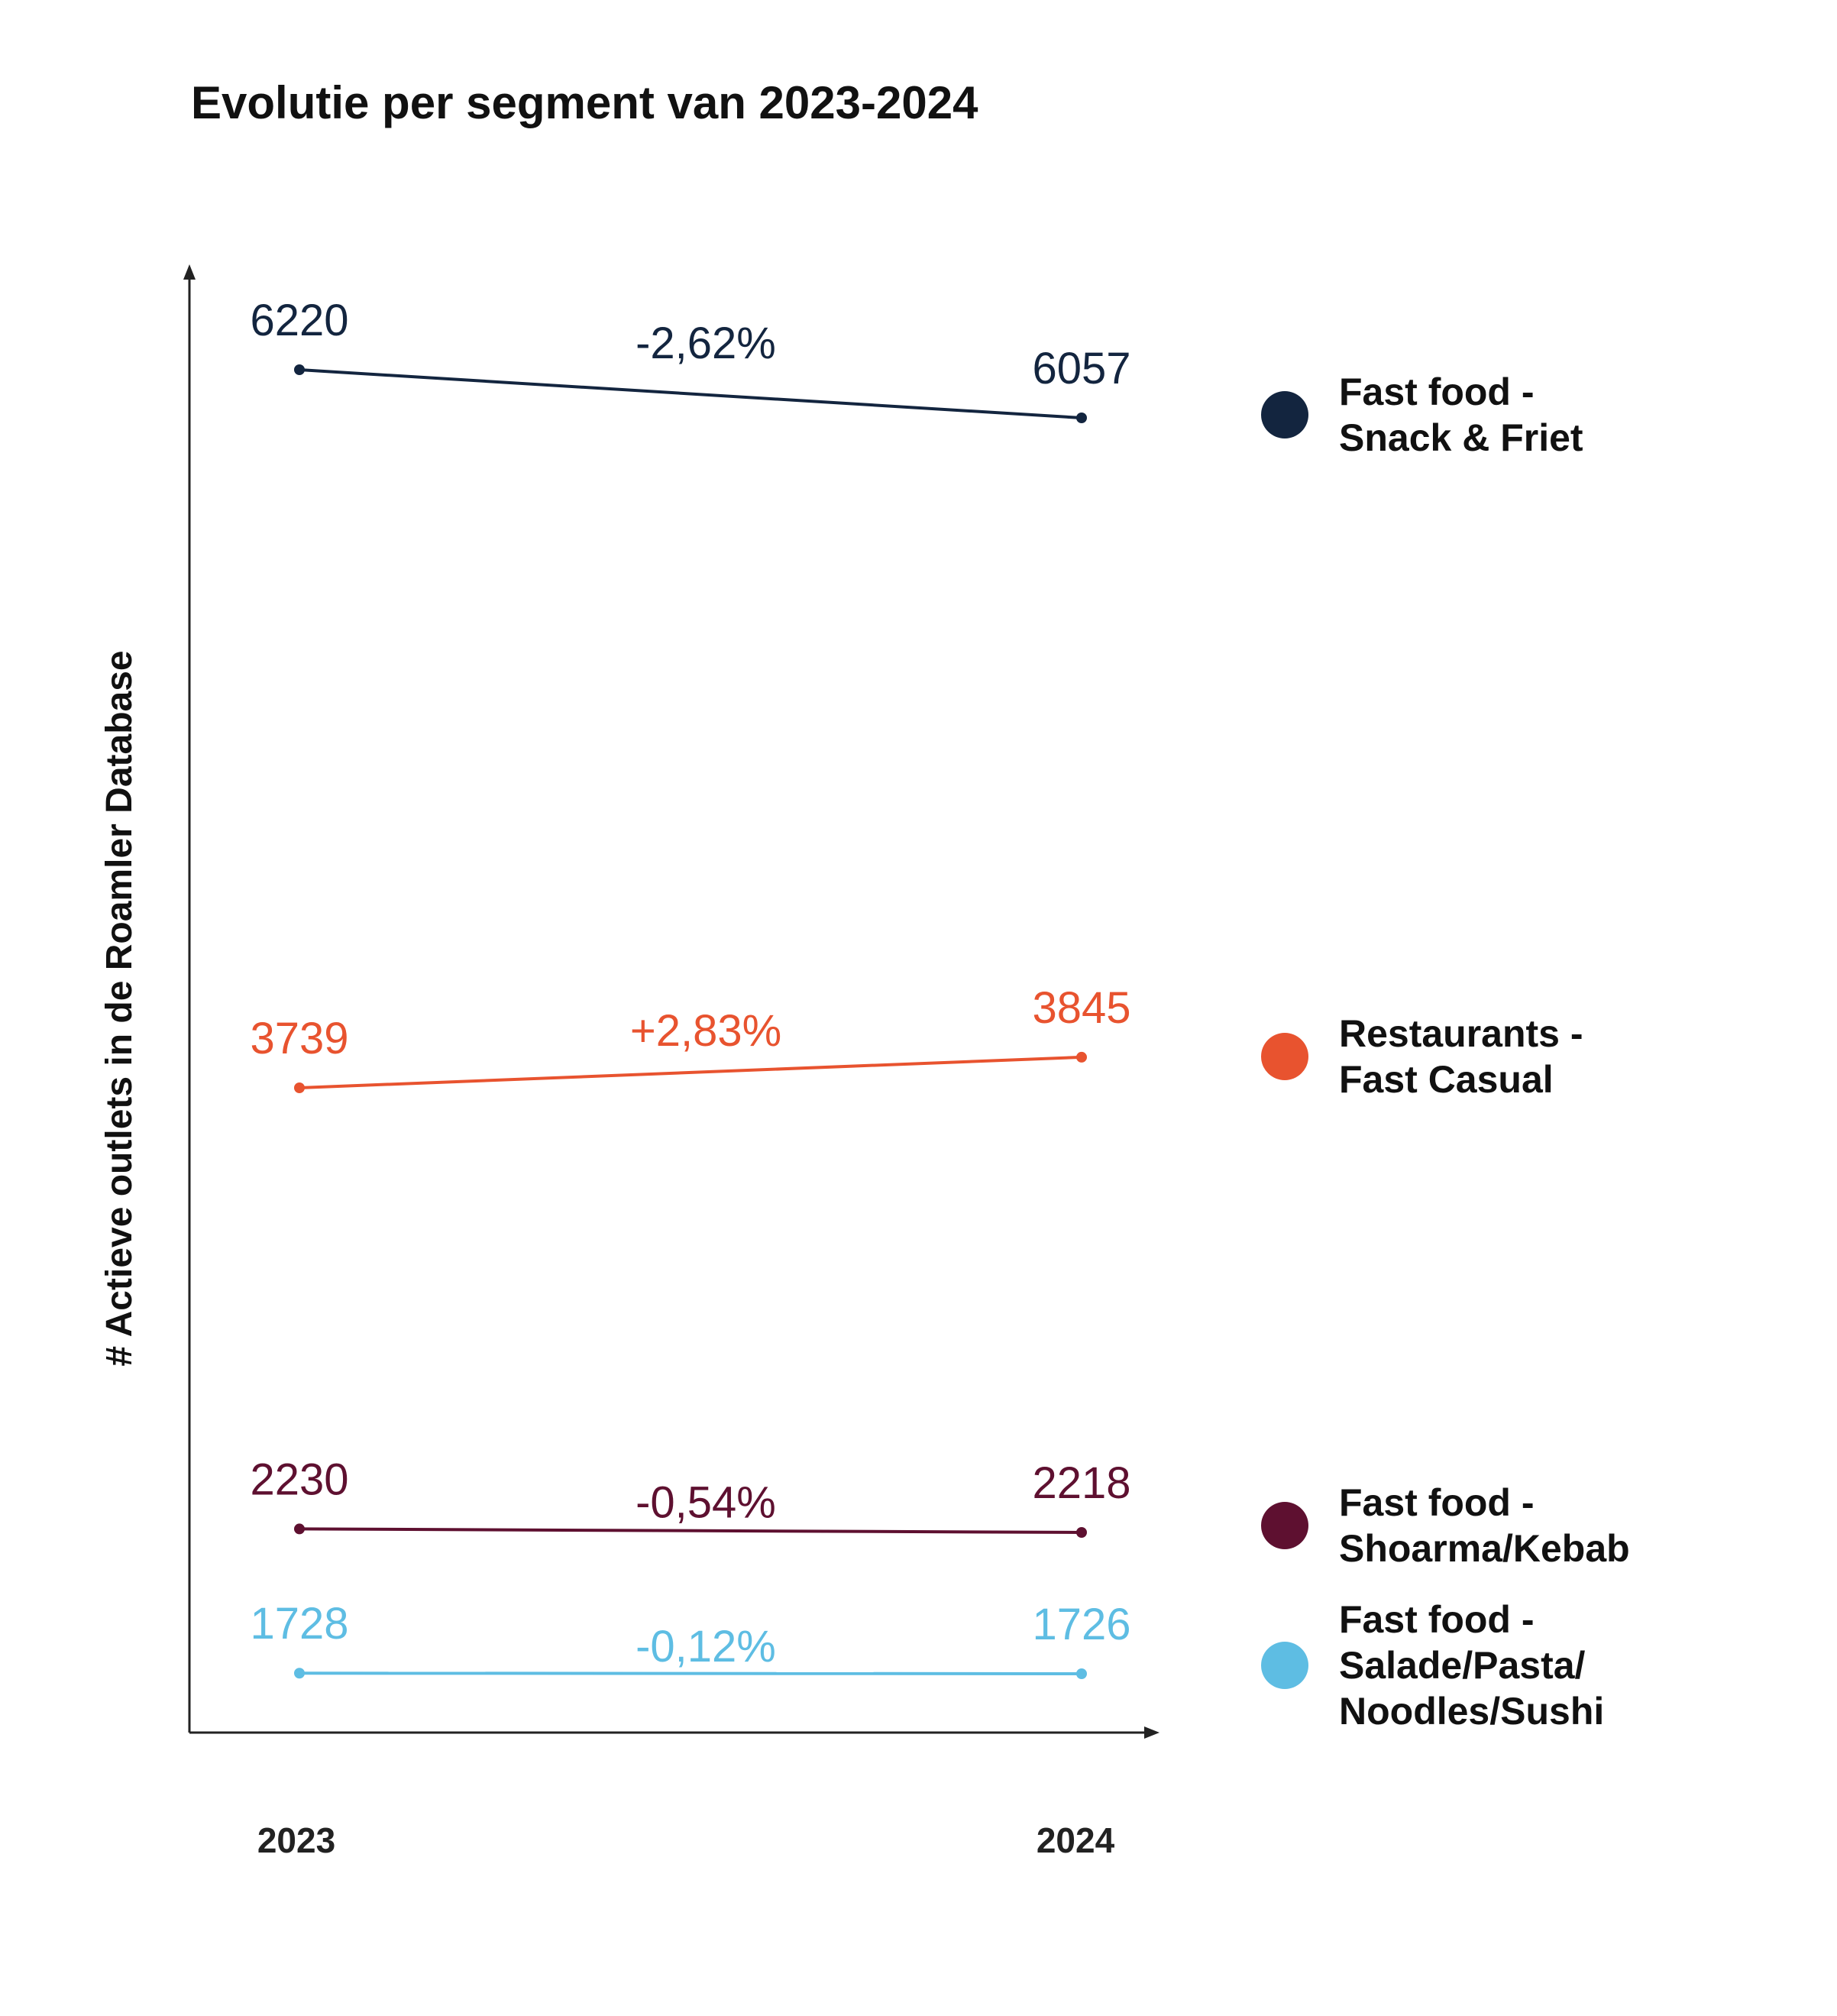 The image size is (1837, 2016). I want to click on legend-label-fast-food-shoarma-kebab-line-2: Shoarma/Kebab, so click(1484, 1548).